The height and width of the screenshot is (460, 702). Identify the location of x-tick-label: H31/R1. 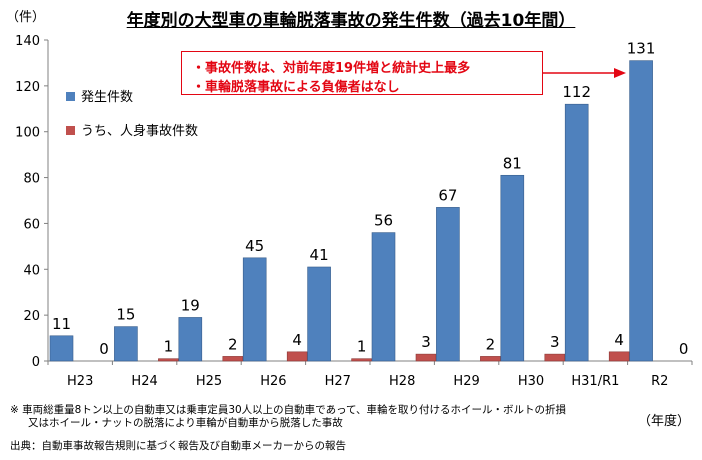
(595, 381).